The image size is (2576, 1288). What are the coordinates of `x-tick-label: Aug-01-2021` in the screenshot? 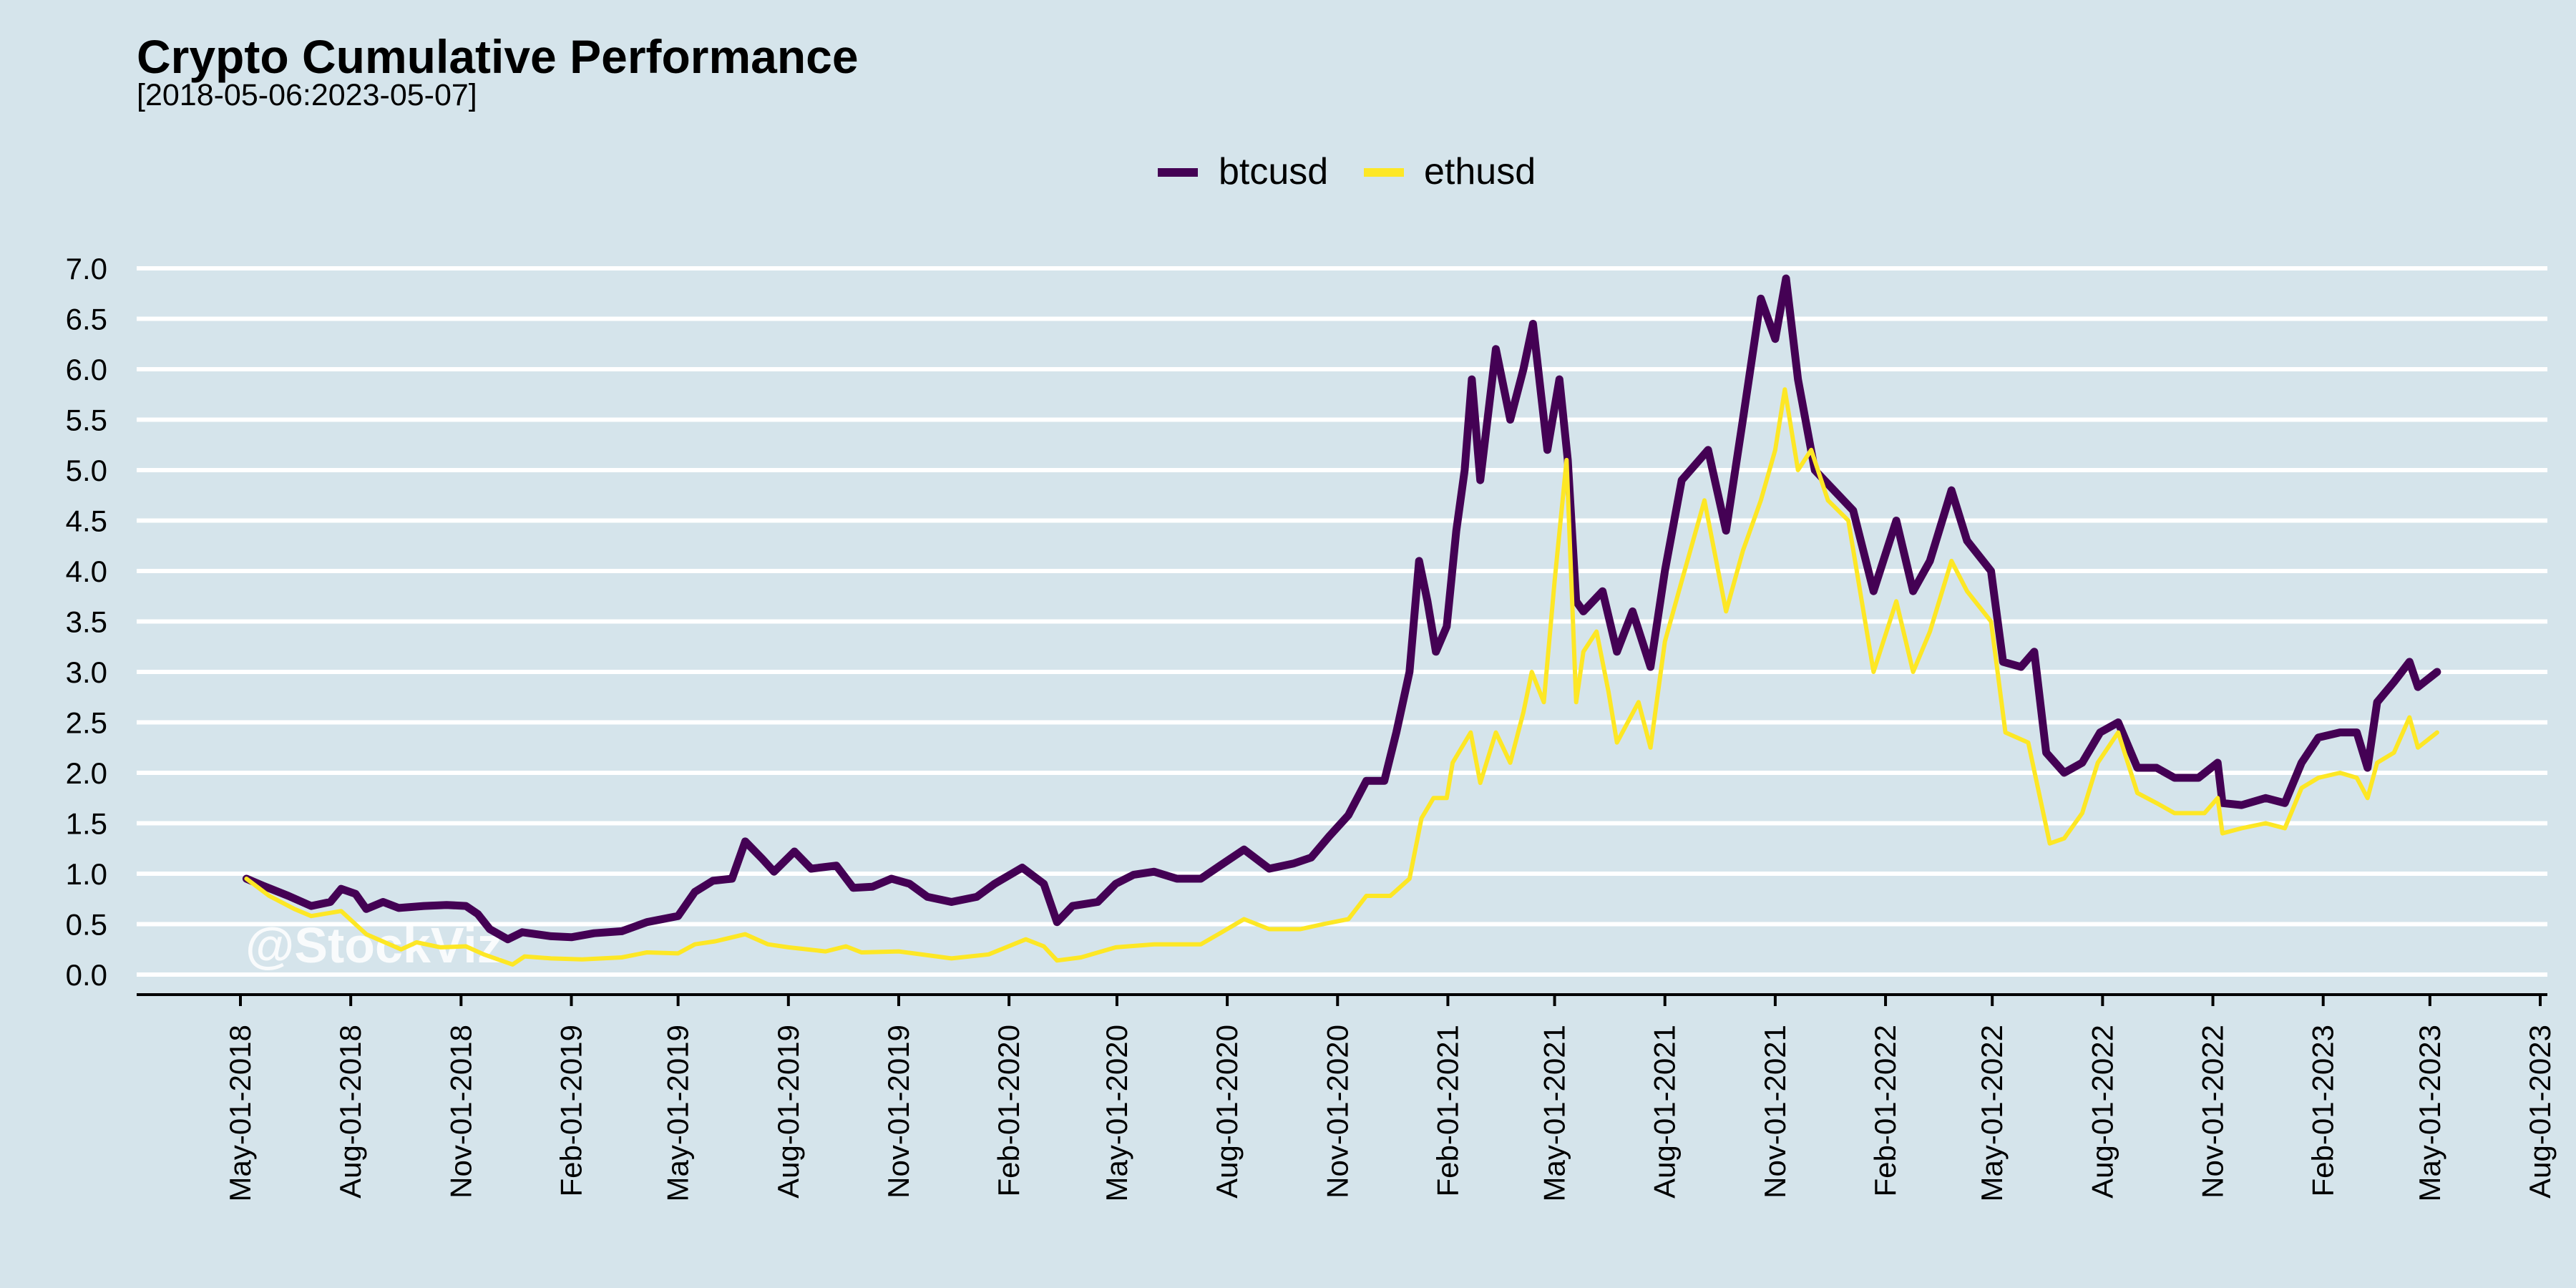 It's located at (1665, 1112).